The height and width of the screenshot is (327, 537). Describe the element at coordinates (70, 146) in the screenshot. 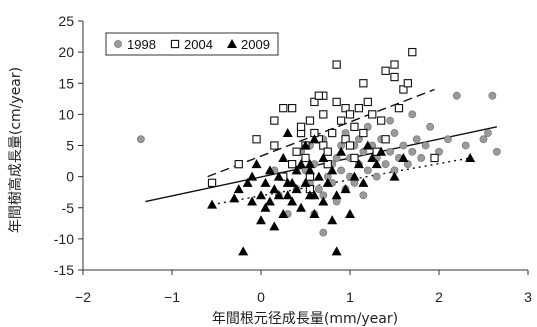

I see `y-tick-label: 5` at that location.